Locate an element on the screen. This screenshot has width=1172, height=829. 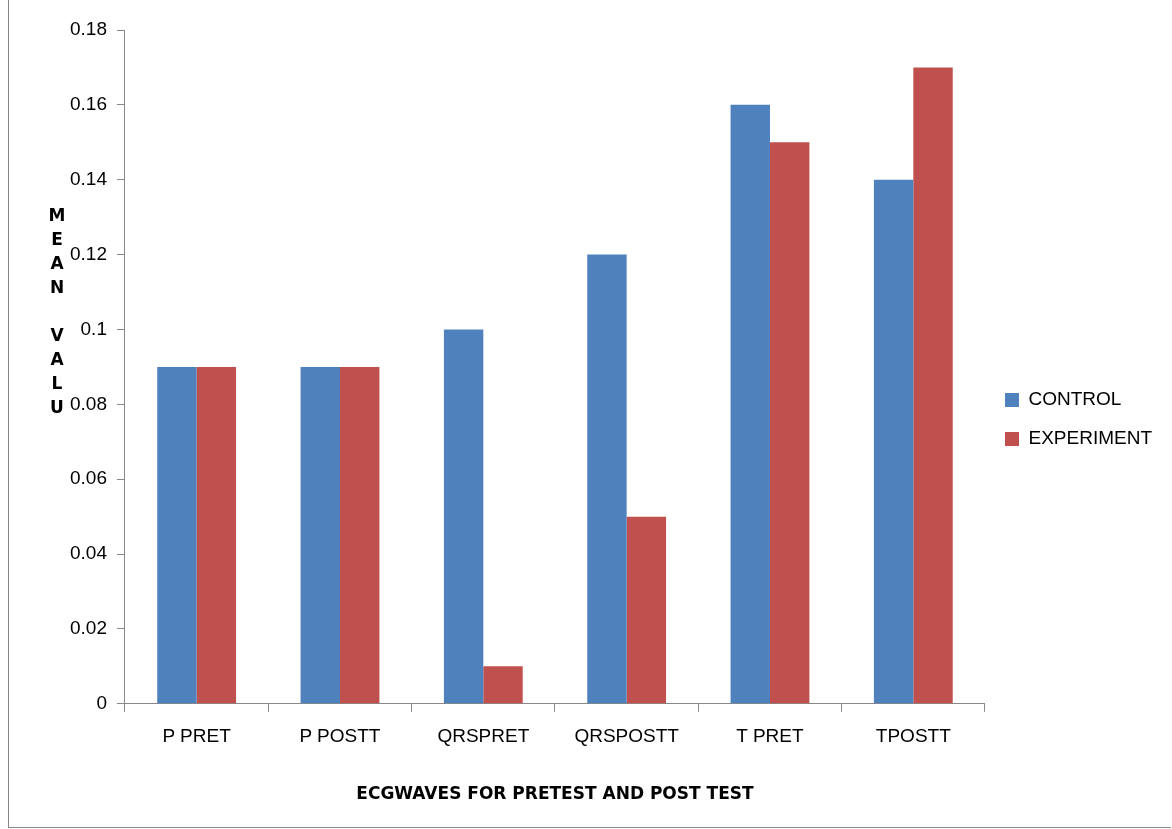
y-tick-label: 0.08 is located at coordinates (88, 403).